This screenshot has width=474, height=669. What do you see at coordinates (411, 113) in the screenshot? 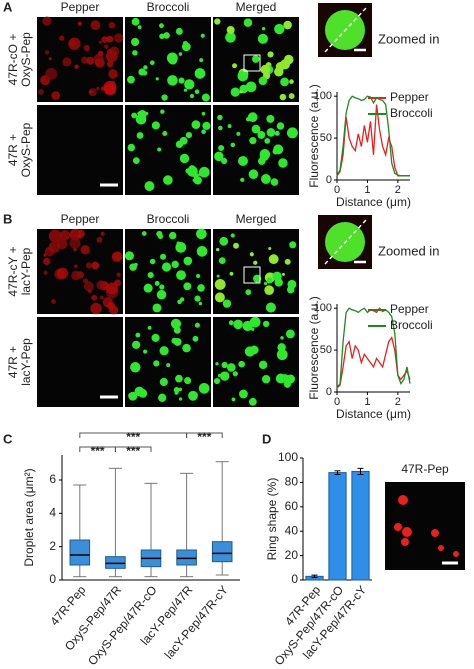
I see `legend-label: Broccoli` at bounding box center [411, 113].